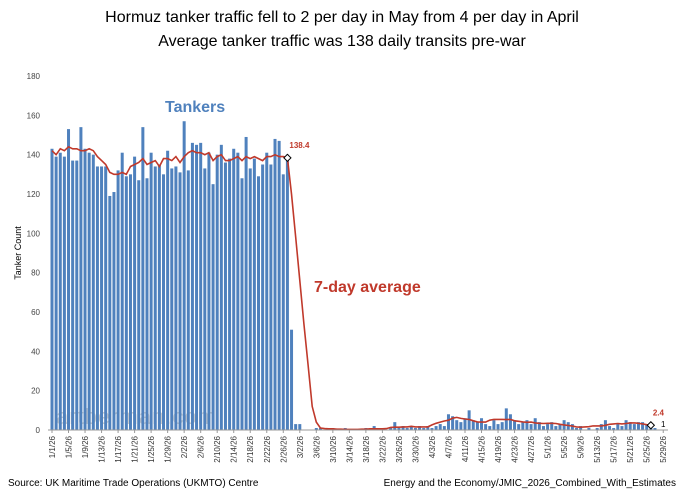  What do you see at coordinates (118, 448) in the screenshot?
I see `x-tick-label: 1/17/26` at bounding box center [118, 448].